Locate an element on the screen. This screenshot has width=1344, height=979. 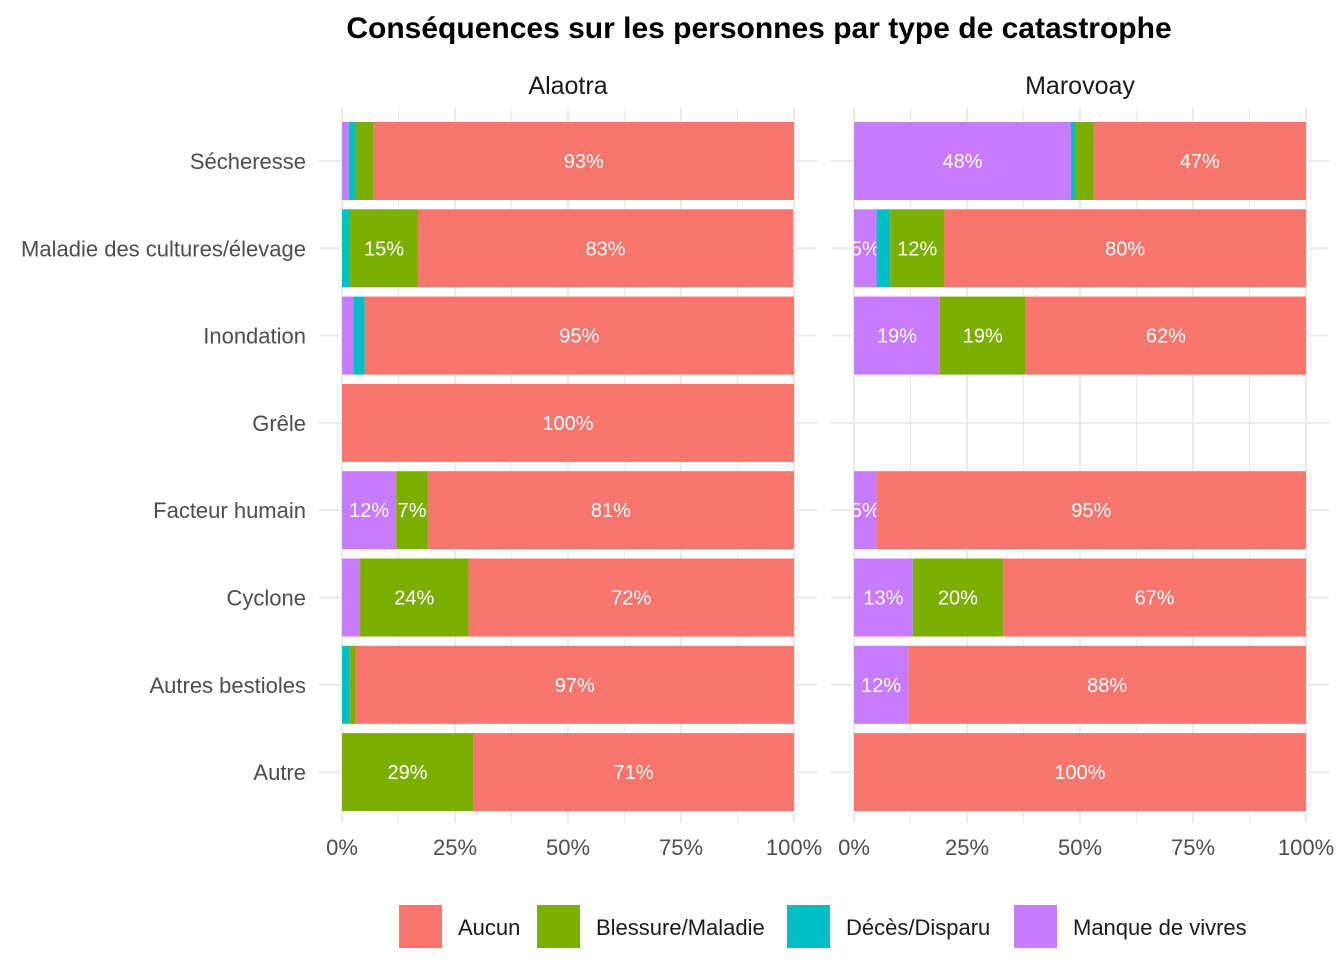
data-label: 47% is located at coordinates (1200, 162).